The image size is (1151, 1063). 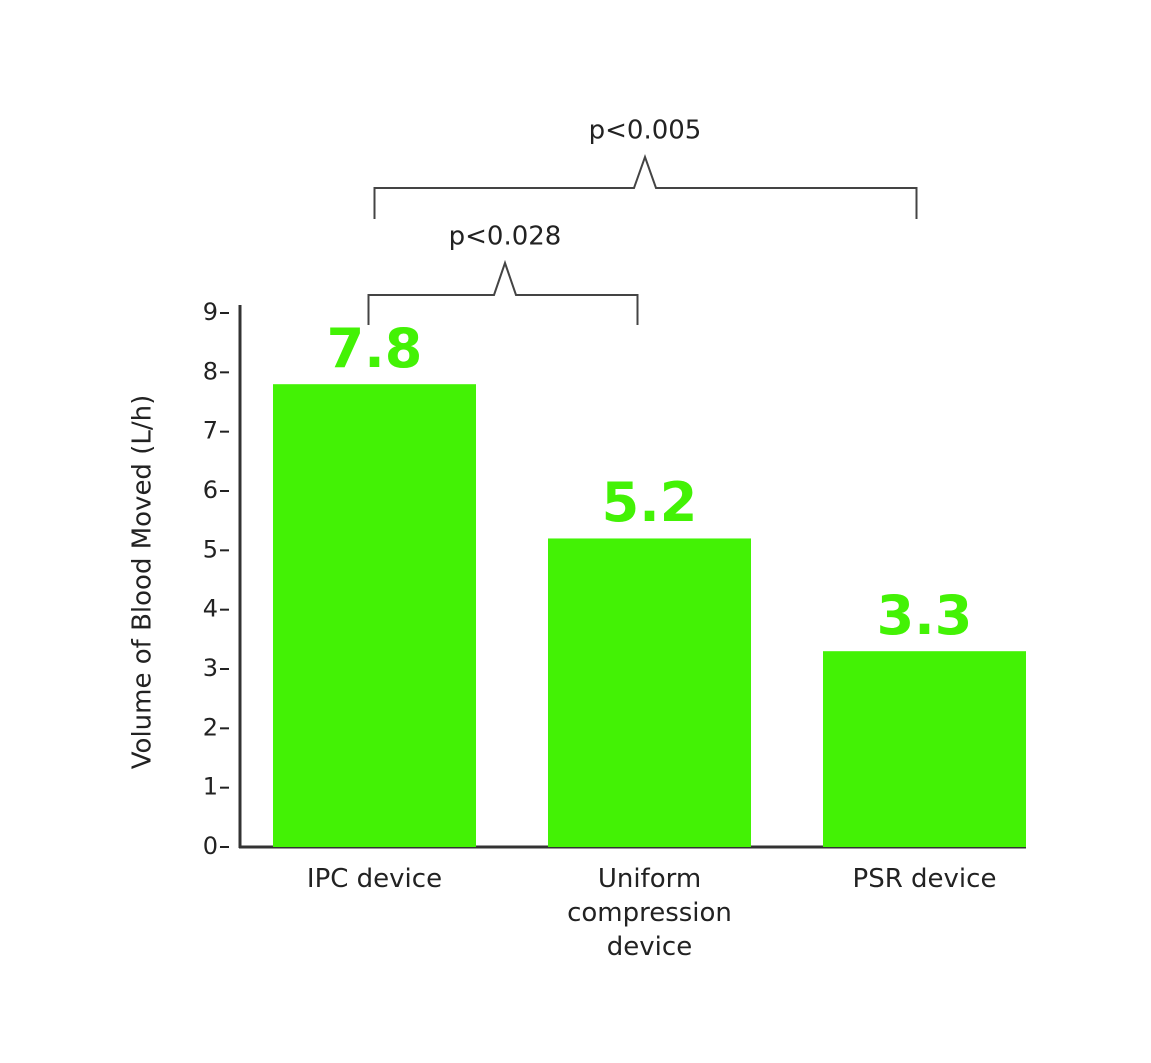 I want to click on annotation: p<0.005, so click(x=645, y=131).